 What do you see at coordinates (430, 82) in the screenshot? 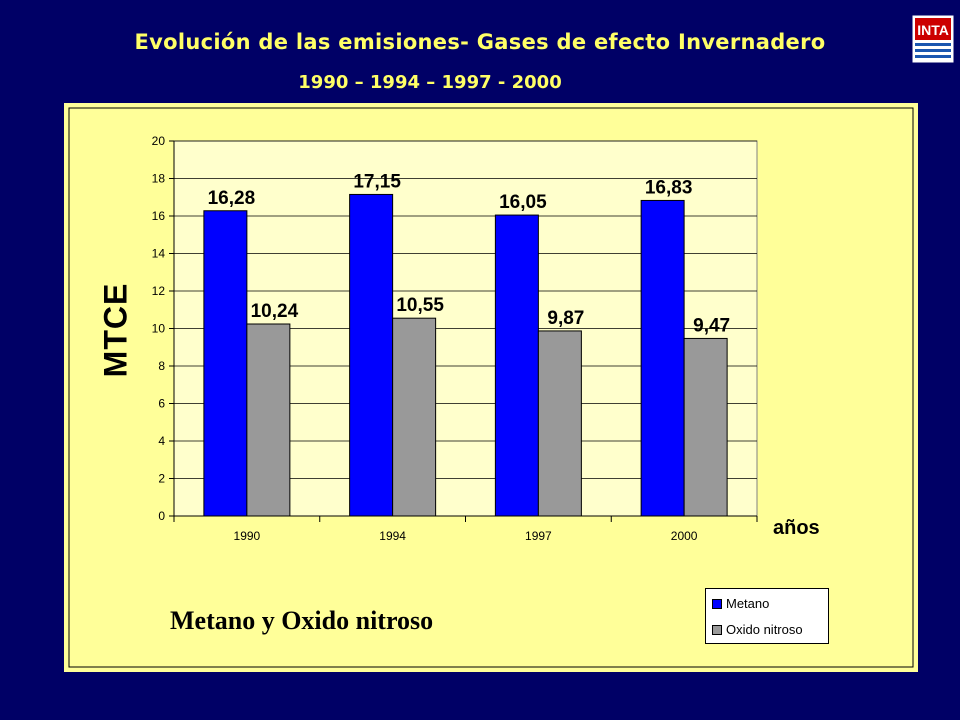
I see `slide-subtitle: 1990 – 1994 – 1997 - 2000` at bounding box center [430, 82].